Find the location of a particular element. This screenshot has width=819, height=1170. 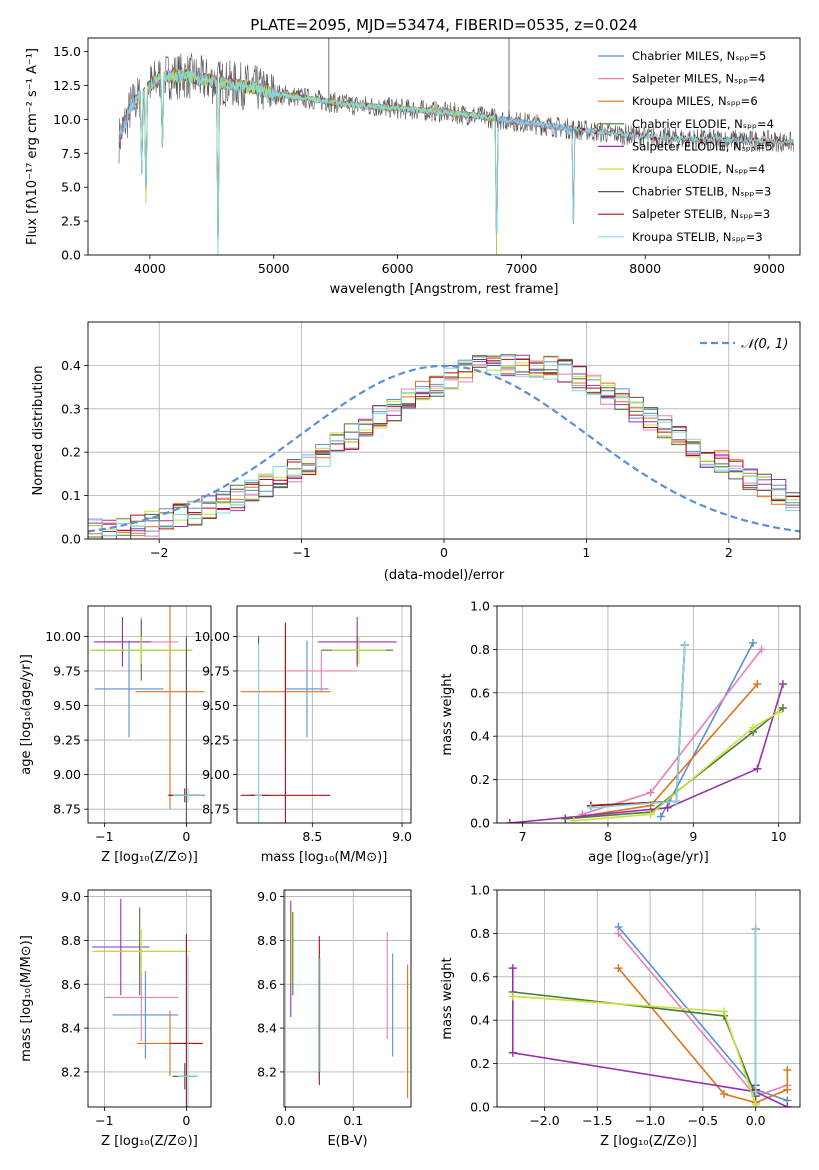

y-axis-label: Flux [fλ10⁻¹⁷ erg cm⁻² s⁻¹ A⁻¹] is located at coordinates (32, 146).